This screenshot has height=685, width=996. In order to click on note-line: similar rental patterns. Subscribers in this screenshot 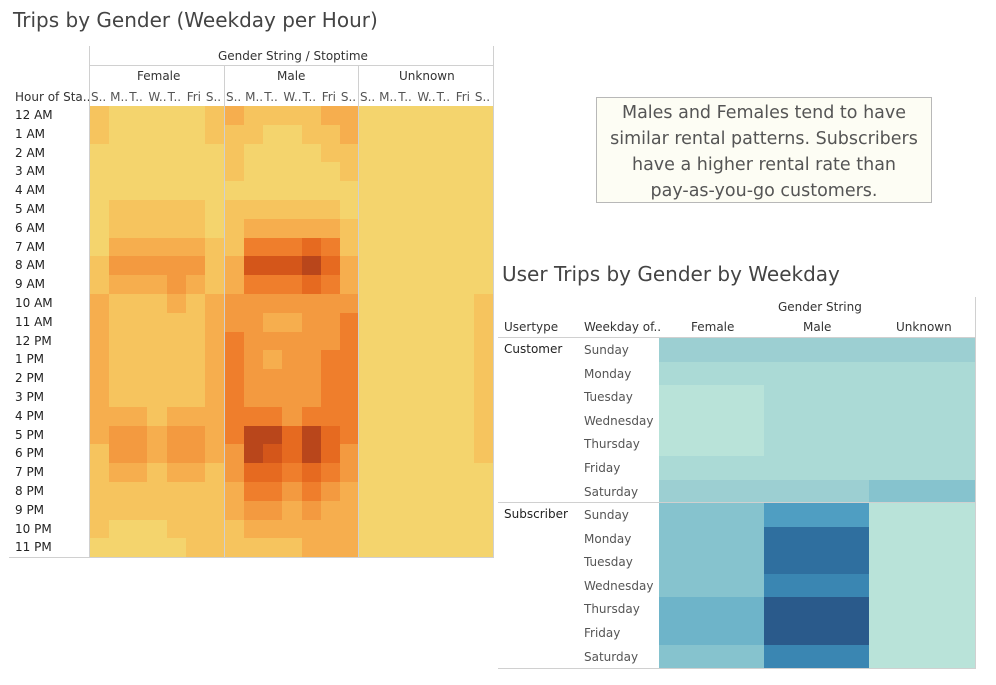, I will do `click(764, 139)`.